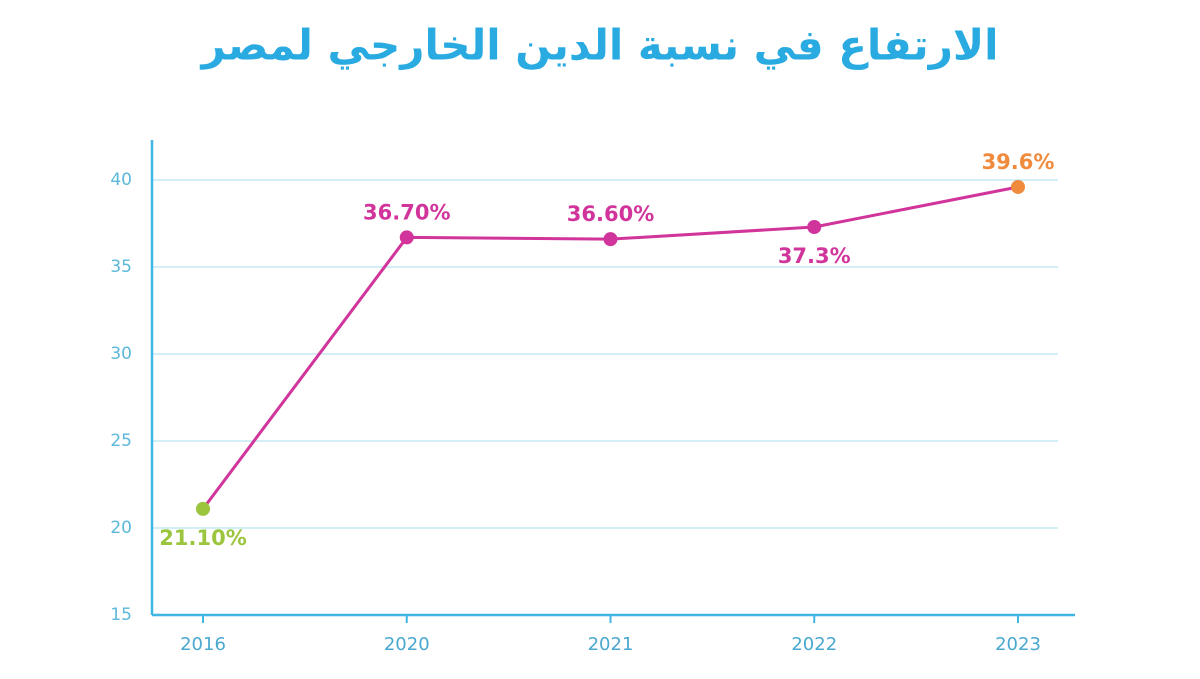 The height and width of the screenshot is (679, 1200). I want to click on x-tick-label: 2020, so click(407, 644).